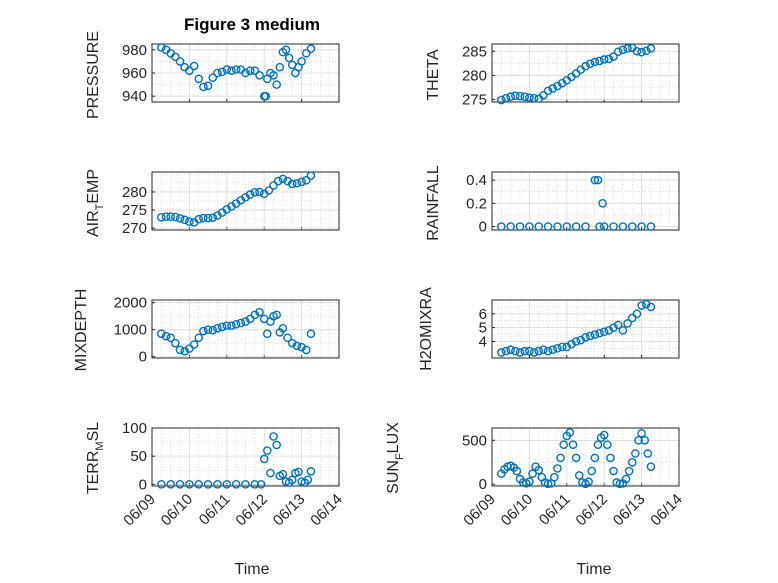  What do you see at coordinates (134, 210) in the screenshot?
I see `y-tick-label: 275` at bounding box center [134, 210].